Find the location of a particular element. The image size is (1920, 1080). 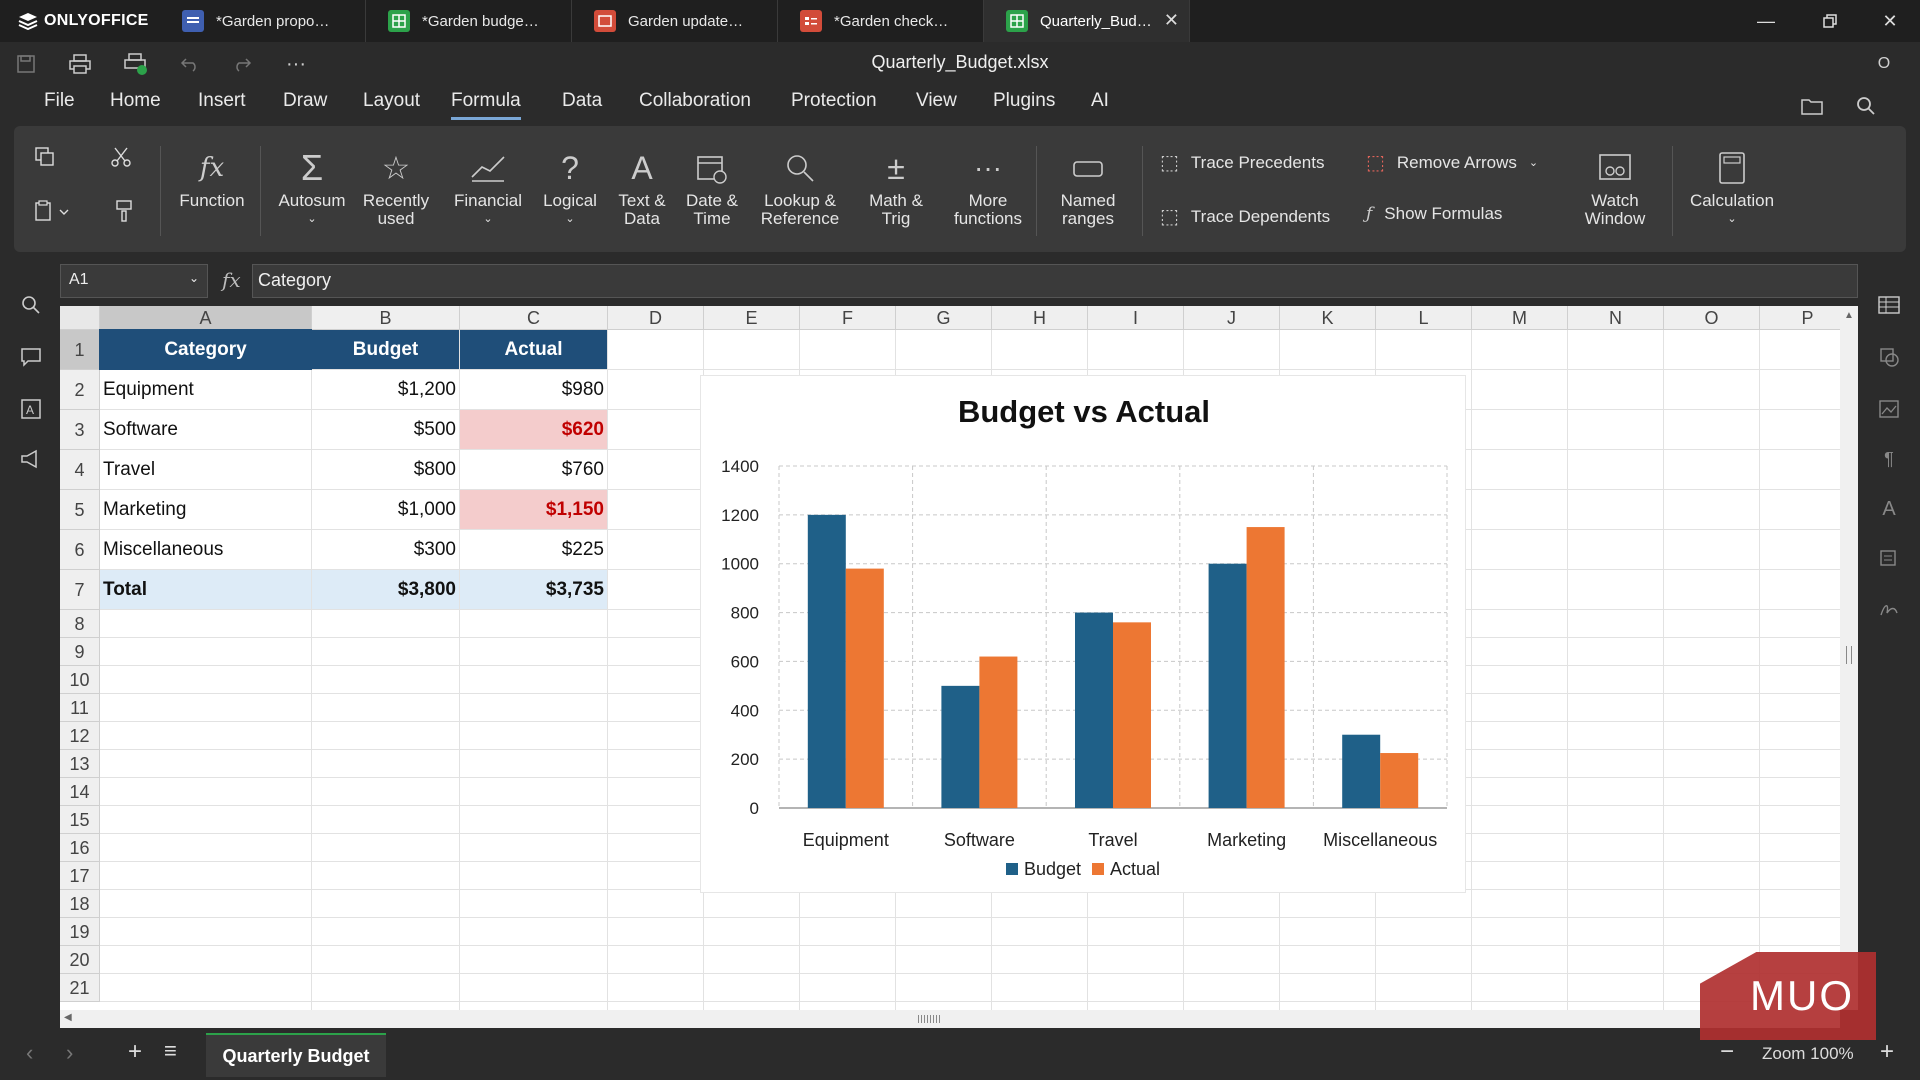

row-header-12: 12 is located at coordinates (80, 736).